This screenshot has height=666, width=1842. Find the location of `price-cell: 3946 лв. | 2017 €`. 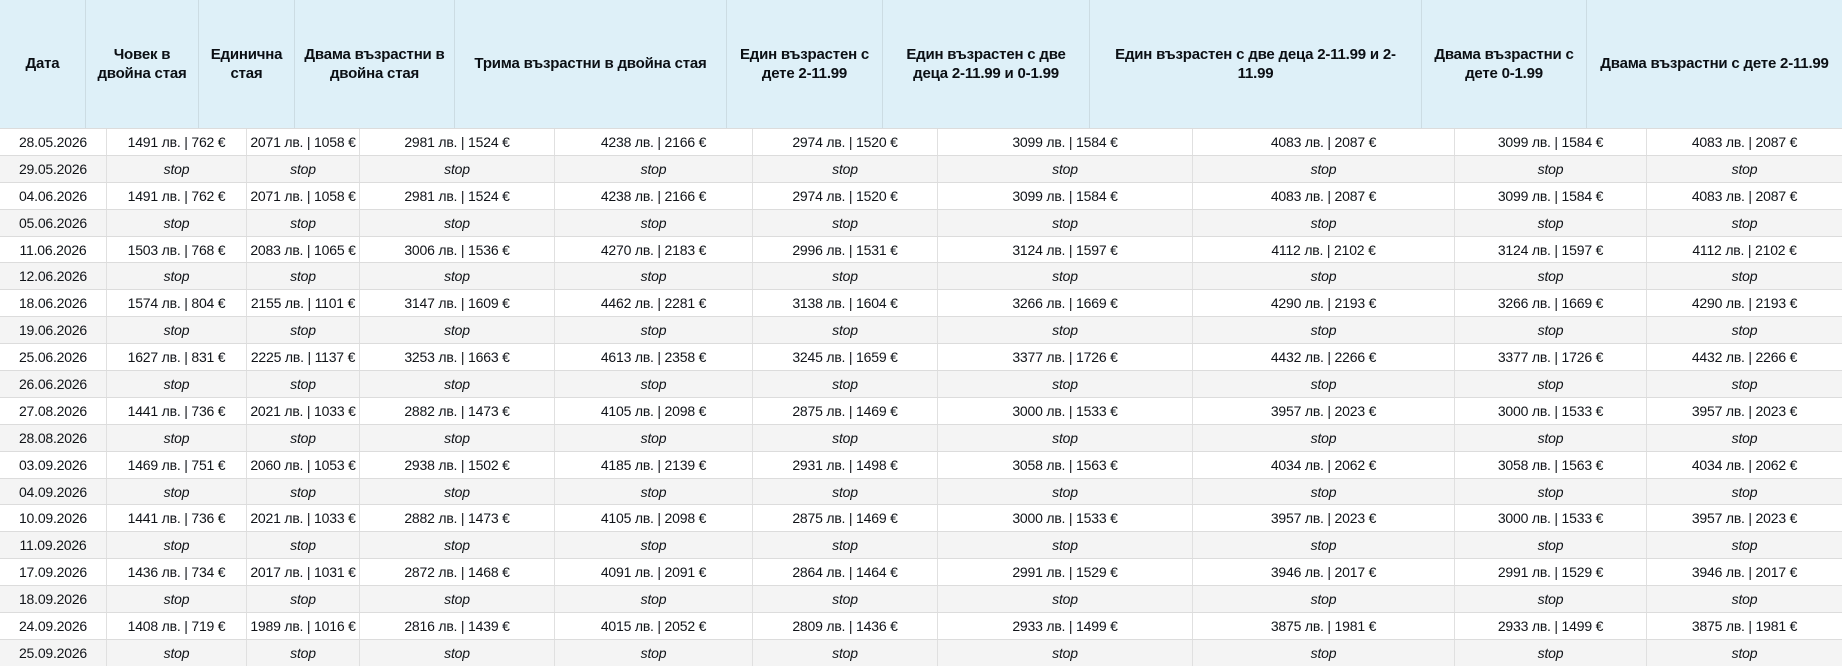

price-cell: 3946 лв. | 2017 € is located at coordinates (1324, 572).